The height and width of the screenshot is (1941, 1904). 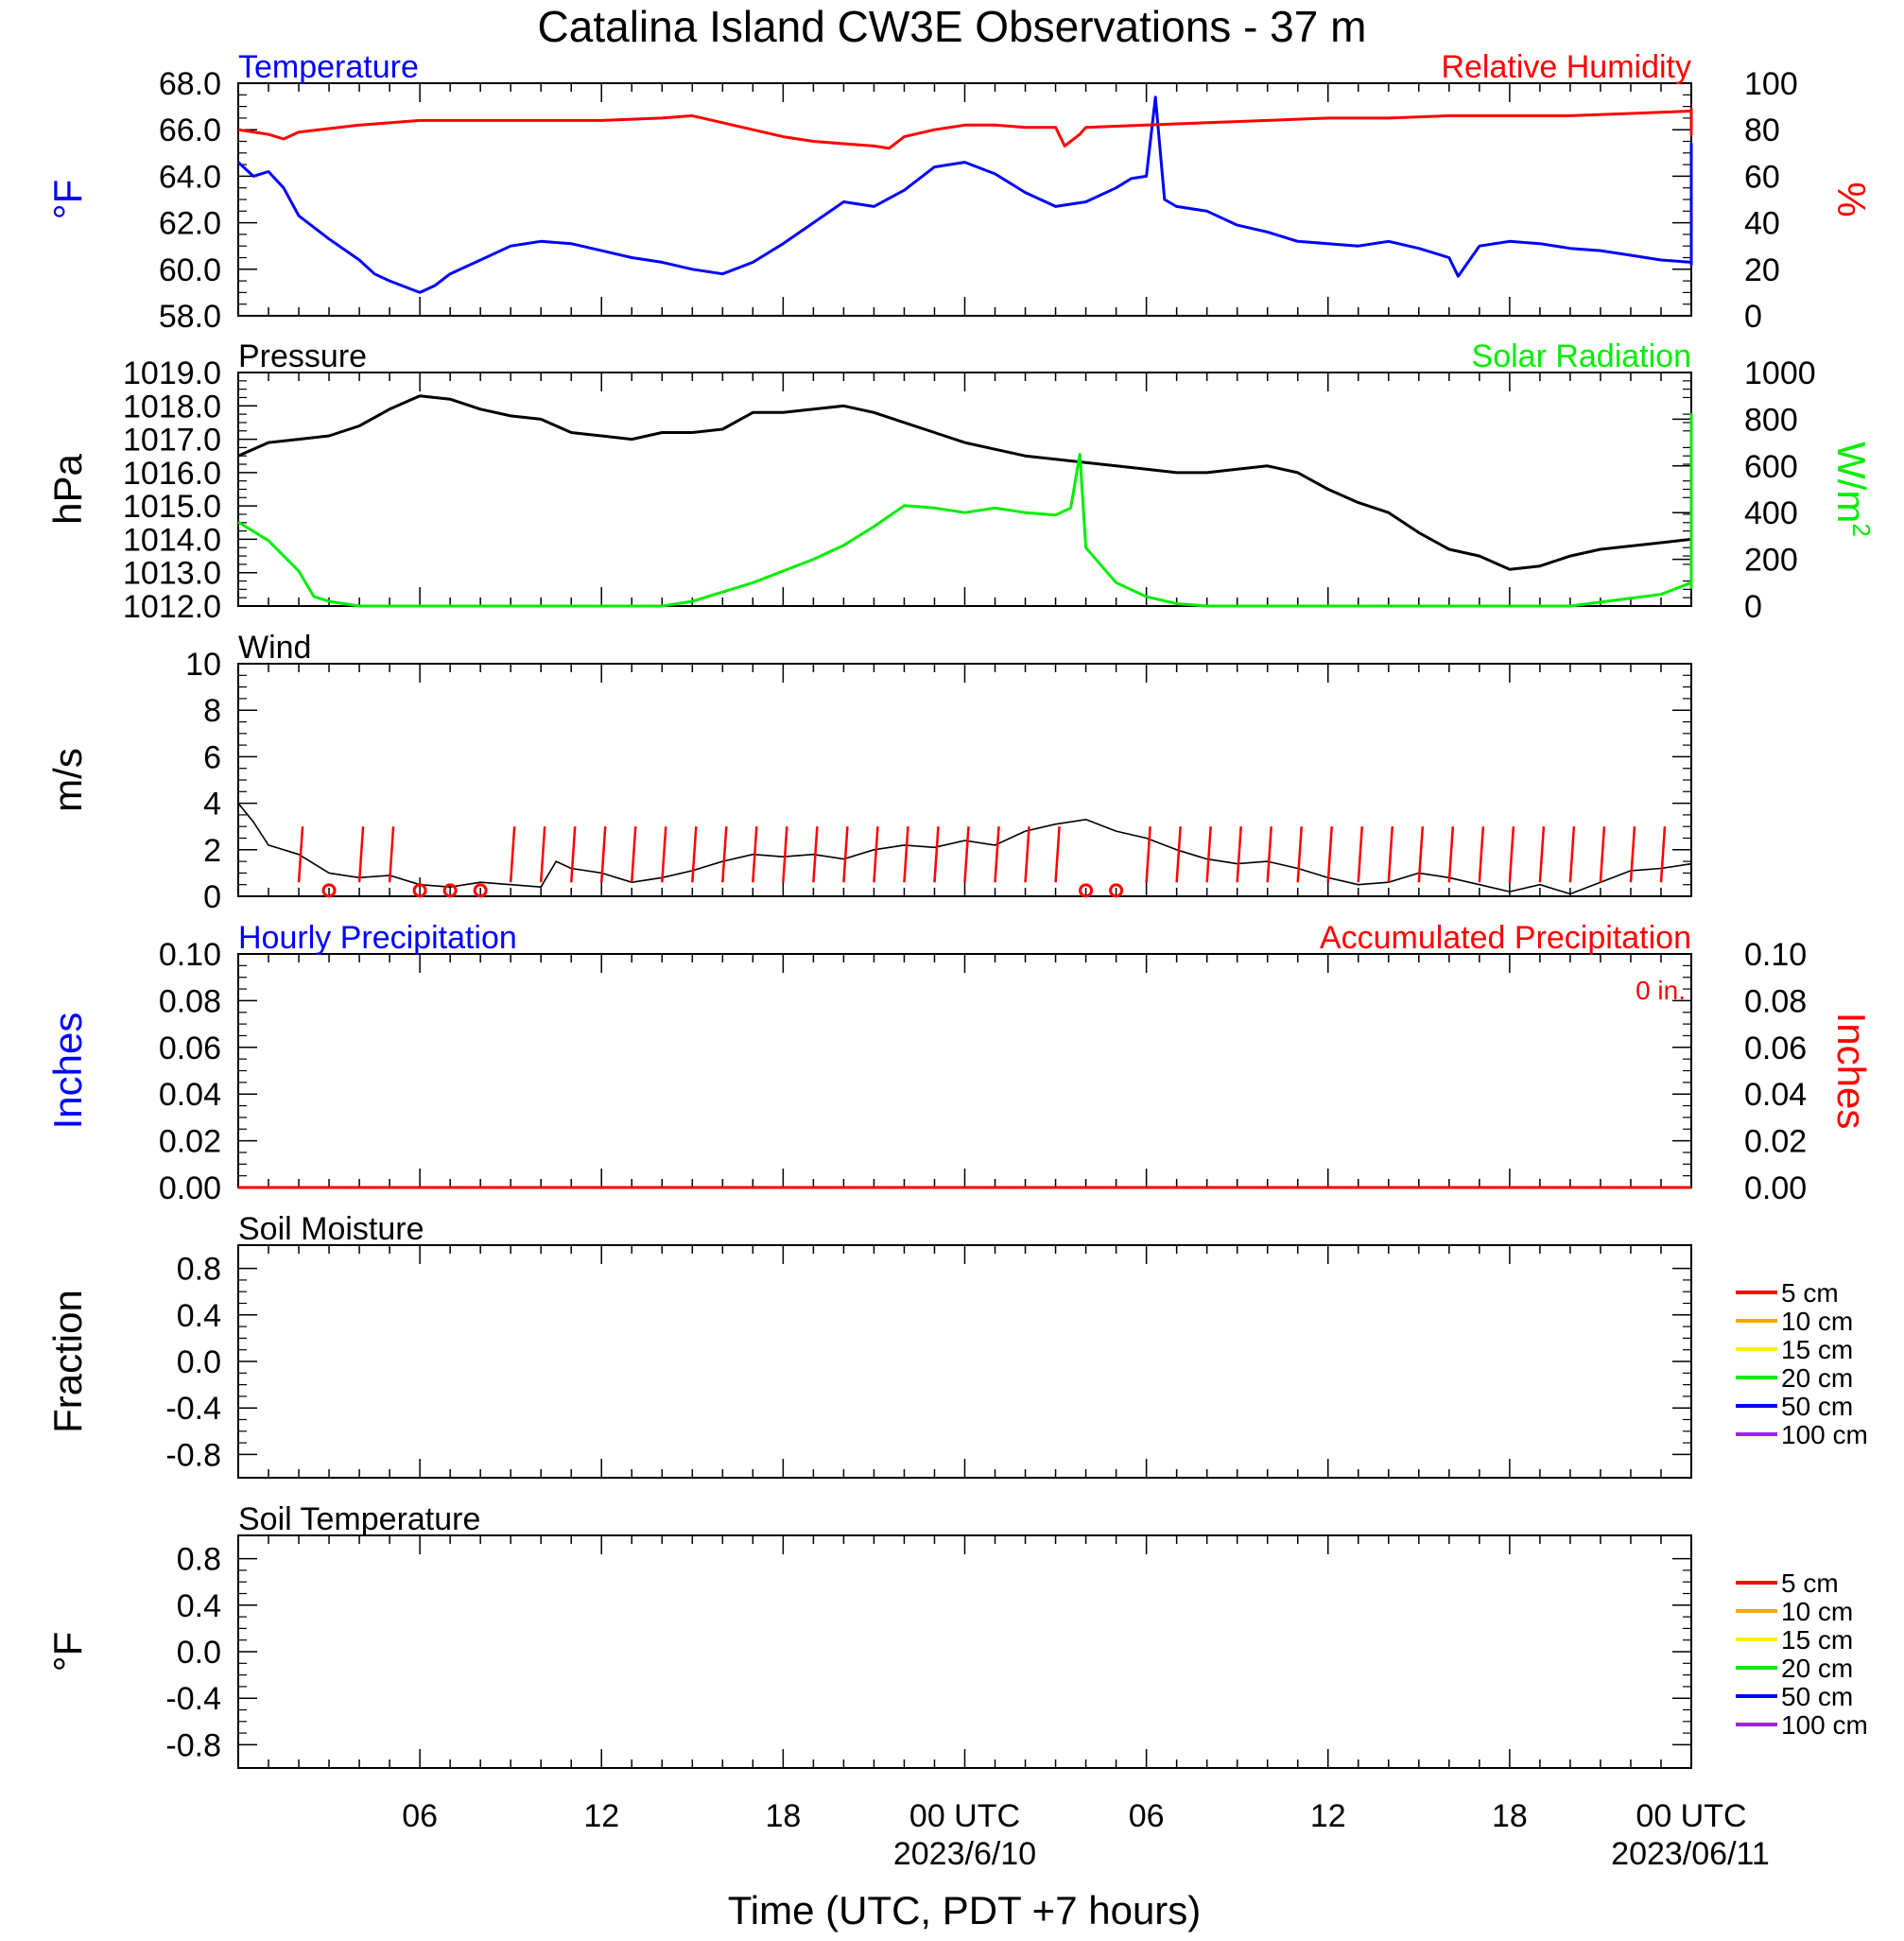 What do you see at coordinates (964, 1816) in the screenshot?
I see `x-tick-label: 00 UTC` at bounding box center [964, 1816].